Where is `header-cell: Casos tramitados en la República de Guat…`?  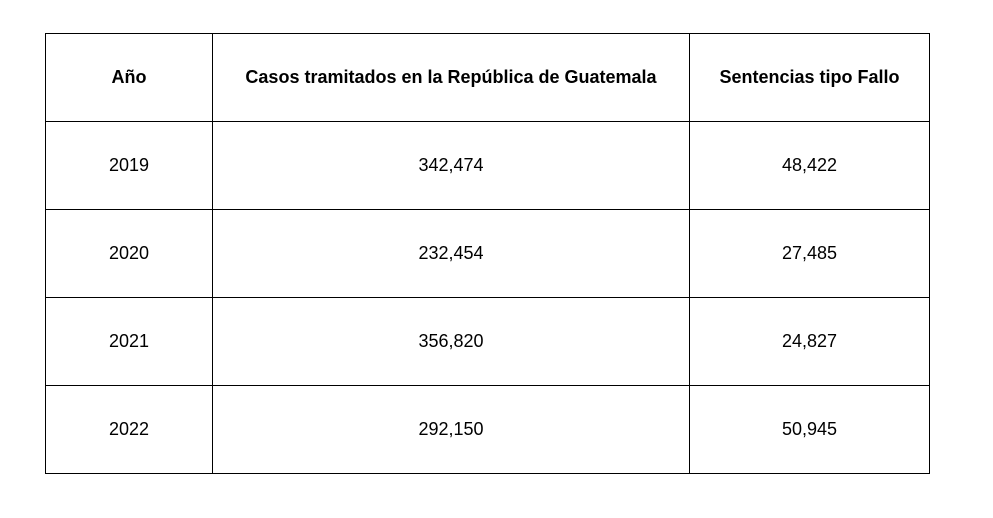 header-cell: Casos tramitados en la República de Guat… is located at coordinates (451, 77).